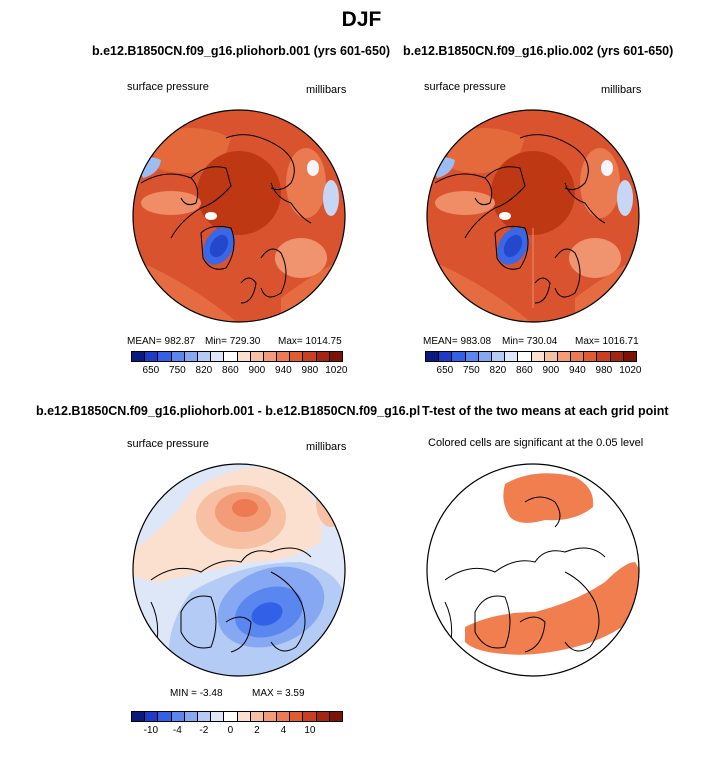 The height and width of the screenshot is (768, 723). What do you see at coordinates (204, 730) in the screenshot?
I see `panel3-colorbar-tick-2: -2` at bounding box center [204, 730].